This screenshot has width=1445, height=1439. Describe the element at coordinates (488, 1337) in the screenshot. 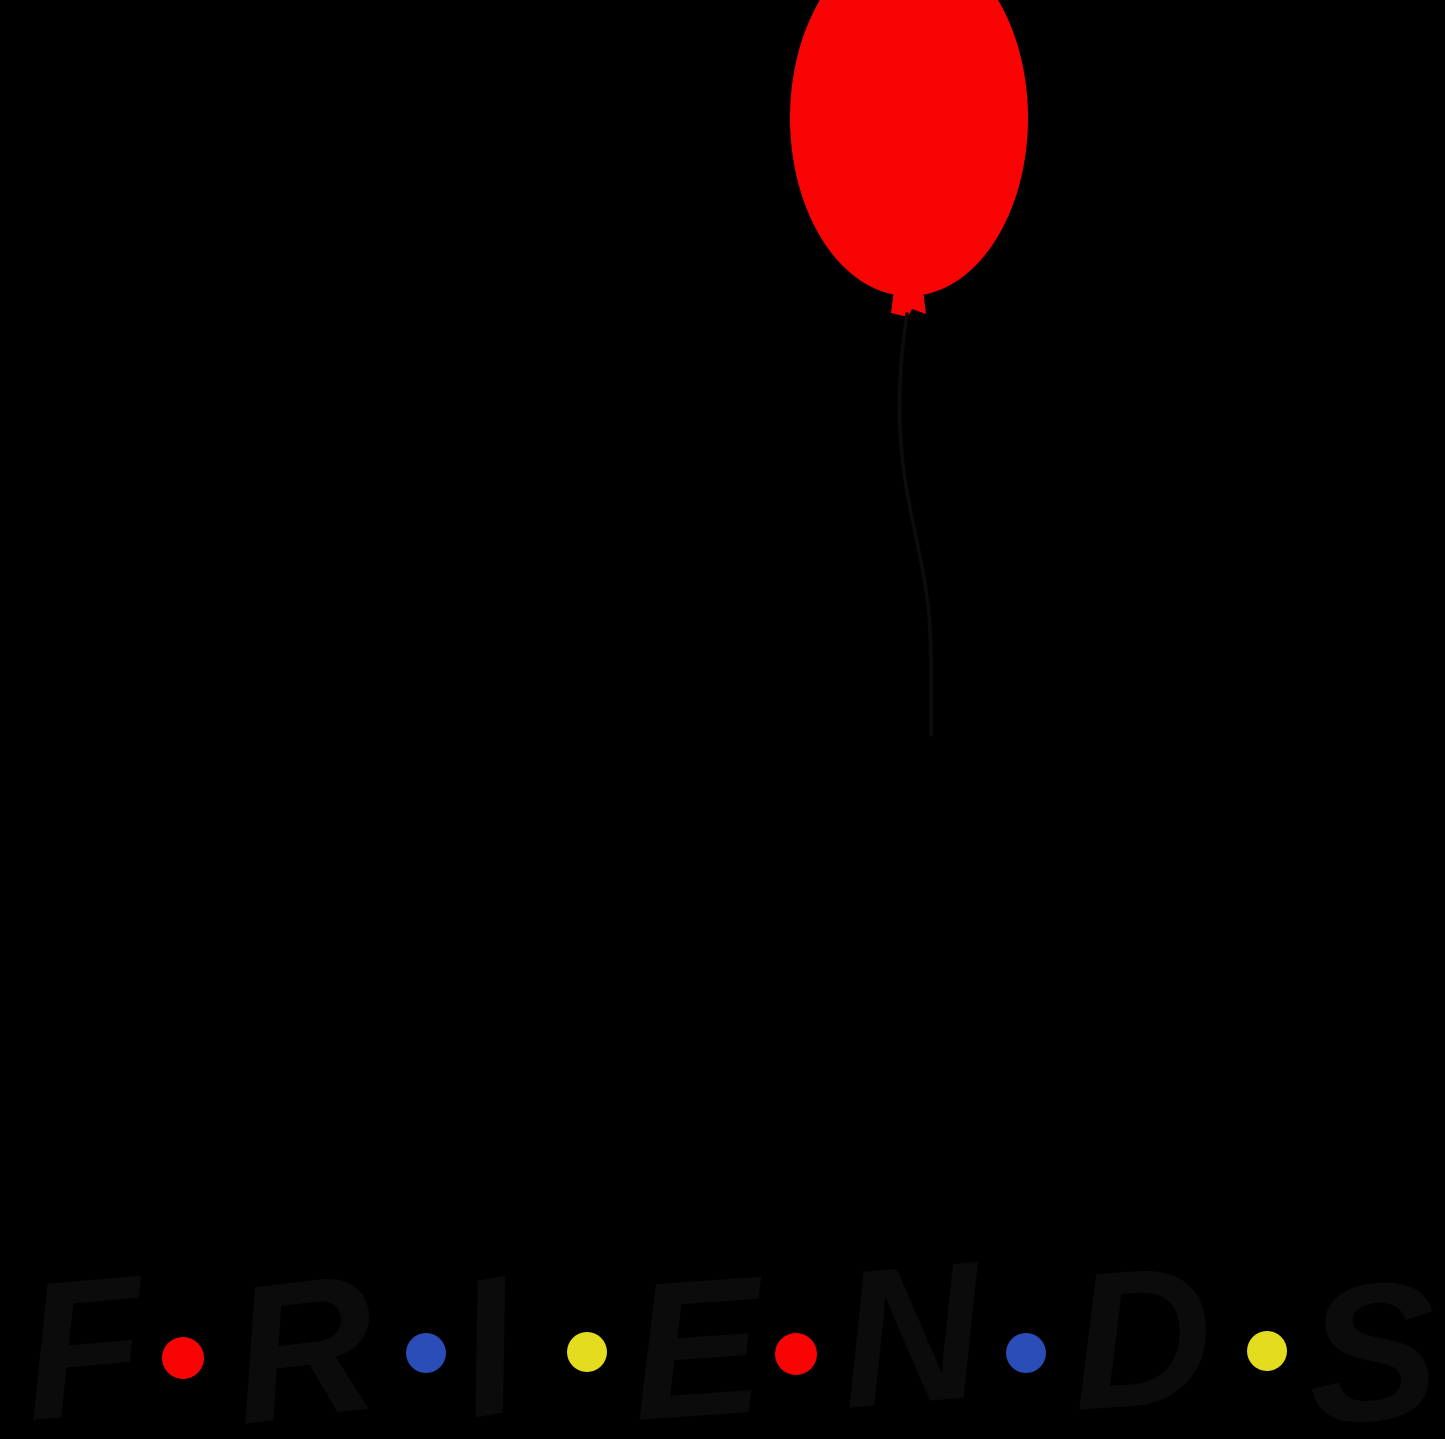

I see `logo-letter-i: I` at that location.